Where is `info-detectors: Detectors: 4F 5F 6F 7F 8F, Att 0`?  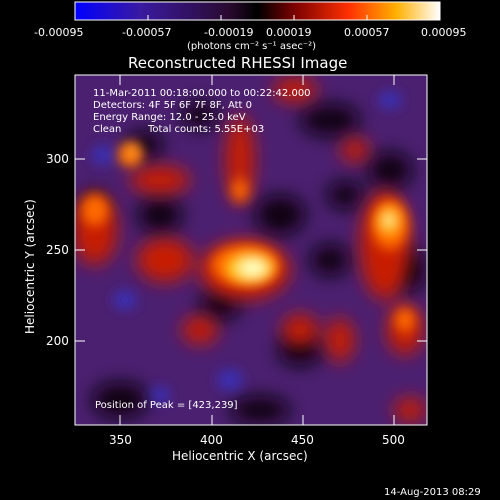 info-detectors: Detectors: 4F 5F 6F 7F 8F, Att 0 is located at coordinates (172, 105).